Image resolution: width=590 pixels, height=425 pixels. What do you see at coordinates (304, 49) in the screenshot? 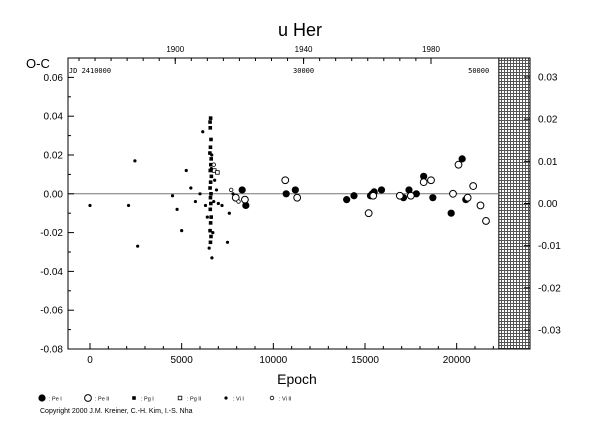
I see `year-tick-label: 1940` at bounding box center [304, 49].